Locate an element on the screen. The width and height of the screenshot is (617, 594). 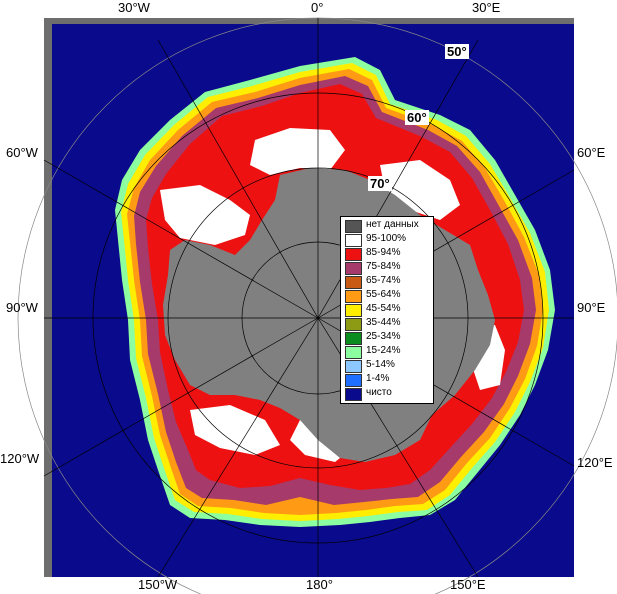
lon-label-90w: 90°W is located at coordinates (22, 307).